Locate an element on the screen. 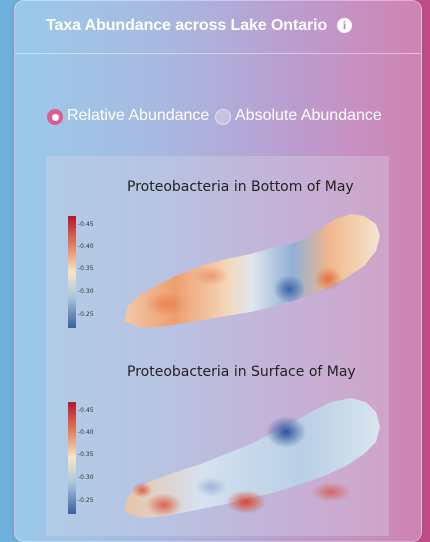  map-title-surface: Proteobacteria in Surface of May is located at coordinates (241, 372).